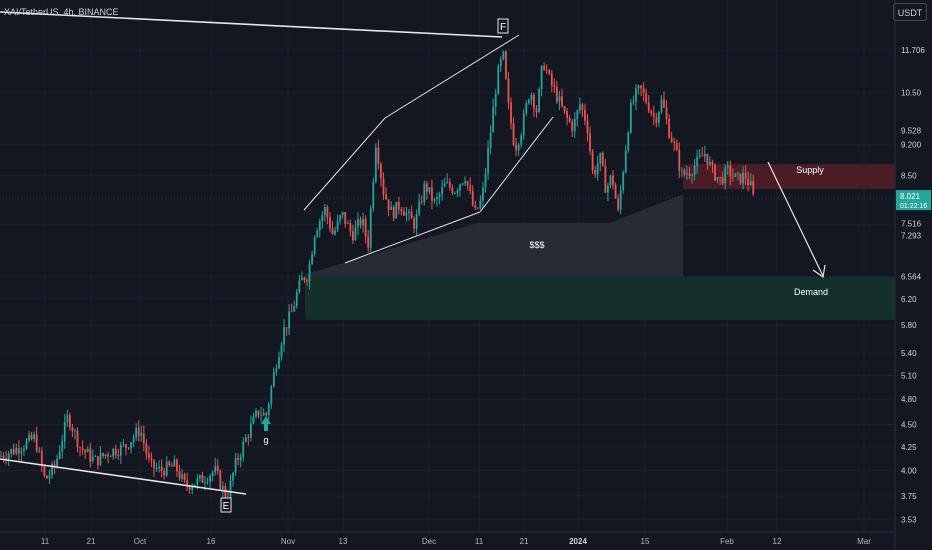  Describe the element at coordinates (536, 245) in the screenshot. I see `liquidity-label: $$$` at that location.